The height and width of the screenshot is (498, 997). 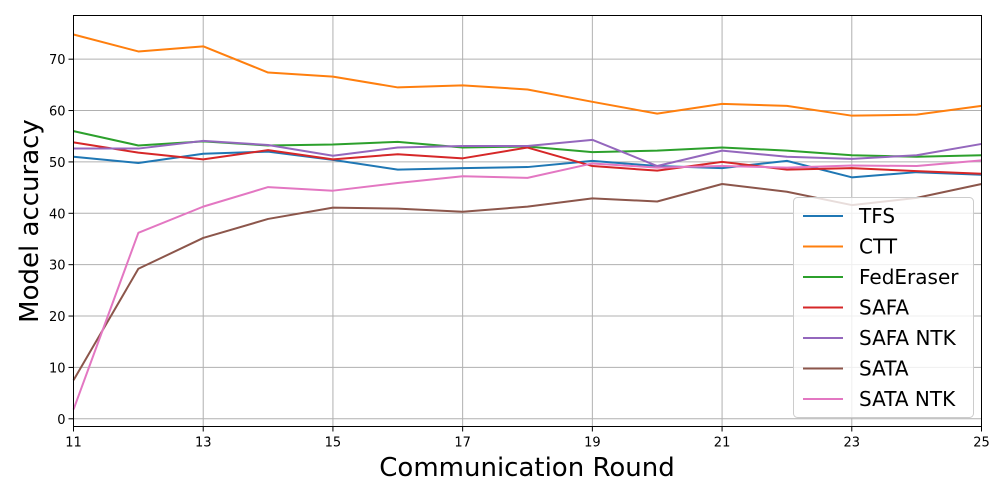 I want to click on legend-box, so click(x=883, y=307).